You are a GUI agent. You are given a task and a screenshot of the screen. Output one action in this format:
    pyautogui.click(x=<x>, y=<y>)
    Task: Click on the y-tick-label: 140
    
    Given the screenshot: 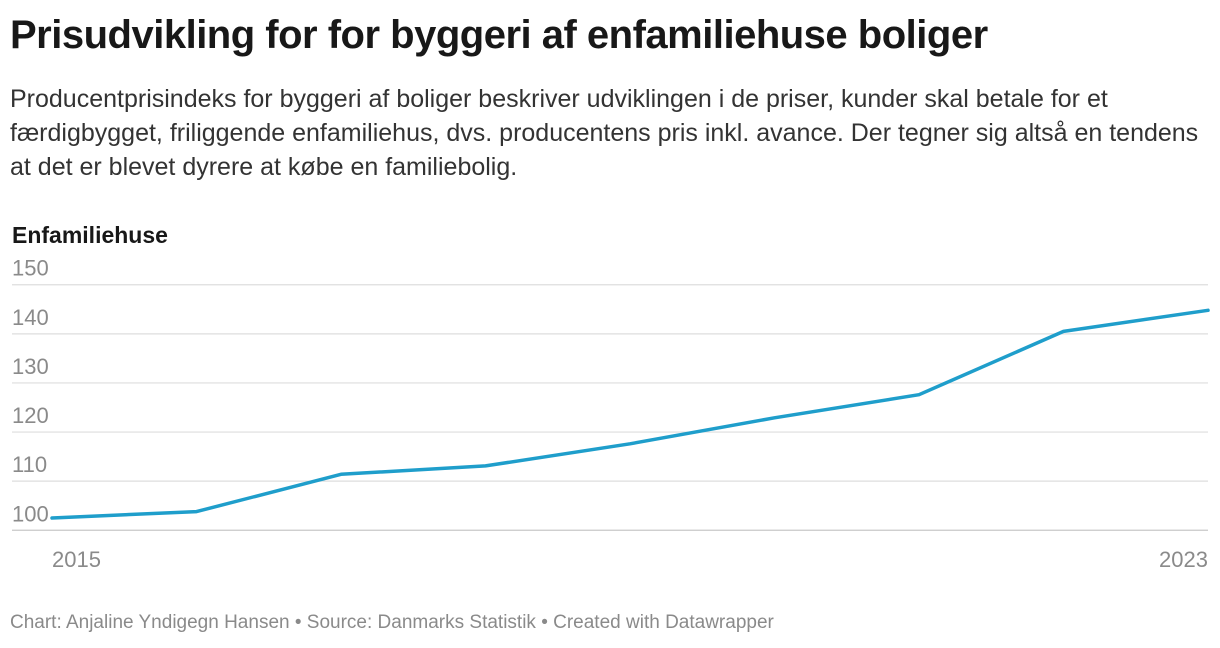 What is the action you would take?
    pyautogui.click(x=30, y=317)
    